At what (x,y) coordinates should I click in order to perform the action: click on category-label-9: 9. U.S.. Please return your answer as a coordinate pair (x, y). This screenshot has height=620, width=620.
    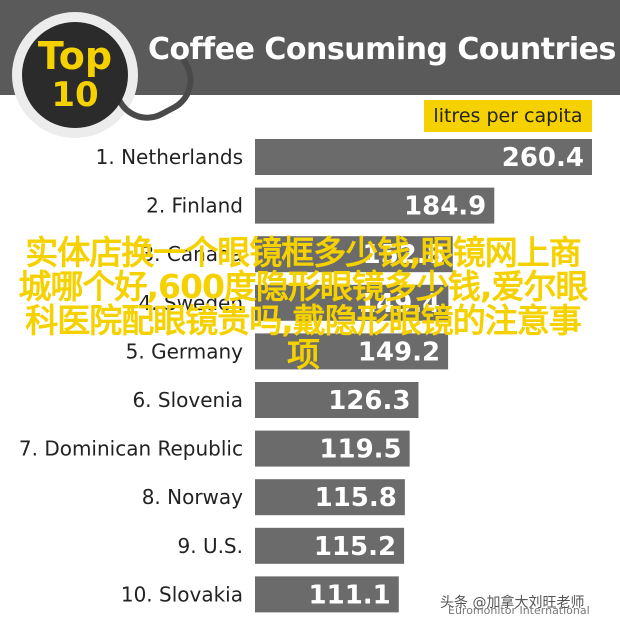
    Looking at the image, I should click on (211, 546).